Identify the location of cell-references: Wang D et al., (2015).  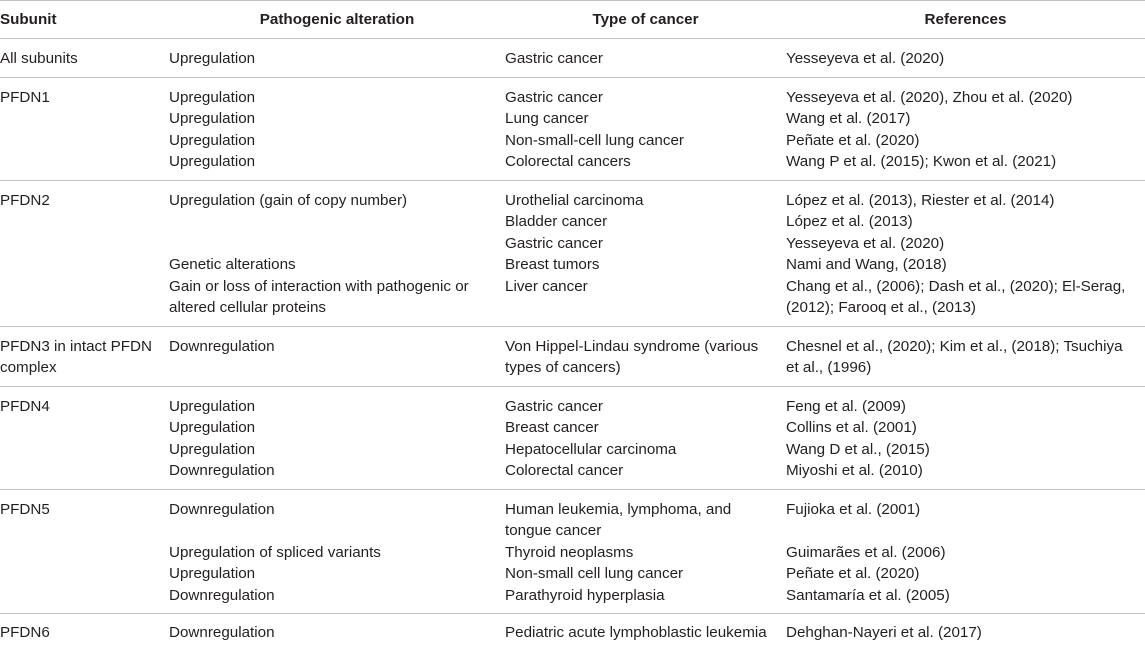
(965, 450).